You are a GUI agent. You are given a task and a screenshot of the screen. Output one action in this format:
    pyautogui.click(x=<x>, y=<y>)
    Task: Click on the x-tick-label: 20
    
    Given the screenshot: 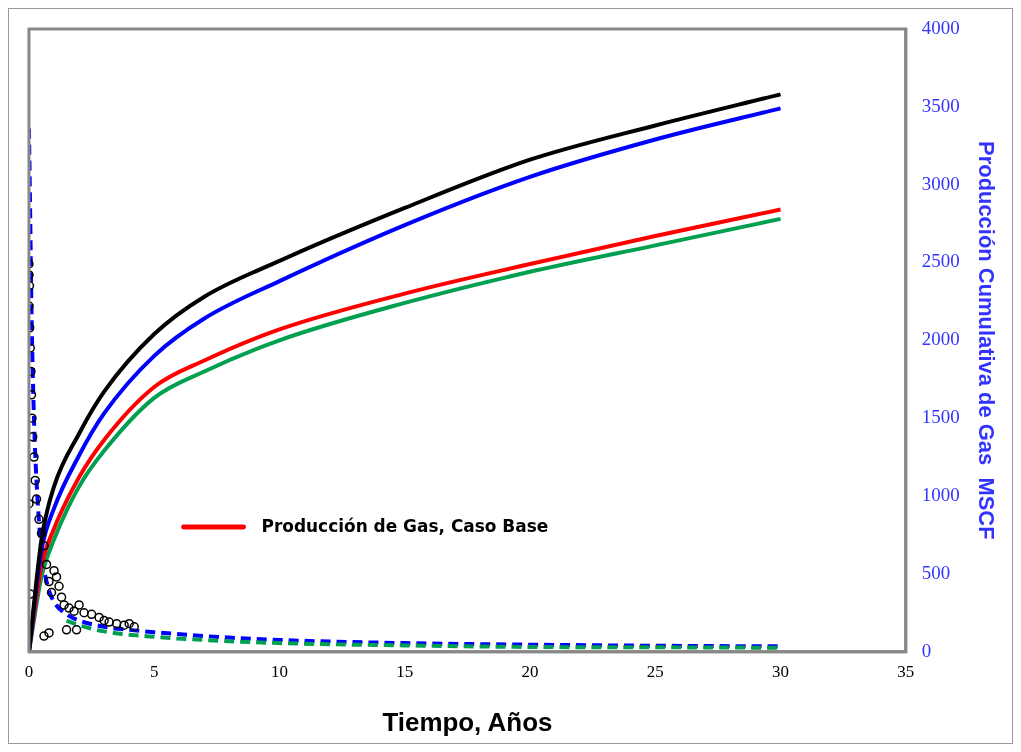 What is the action you would take?
    pyautogui.click(x=530, y=672)
    